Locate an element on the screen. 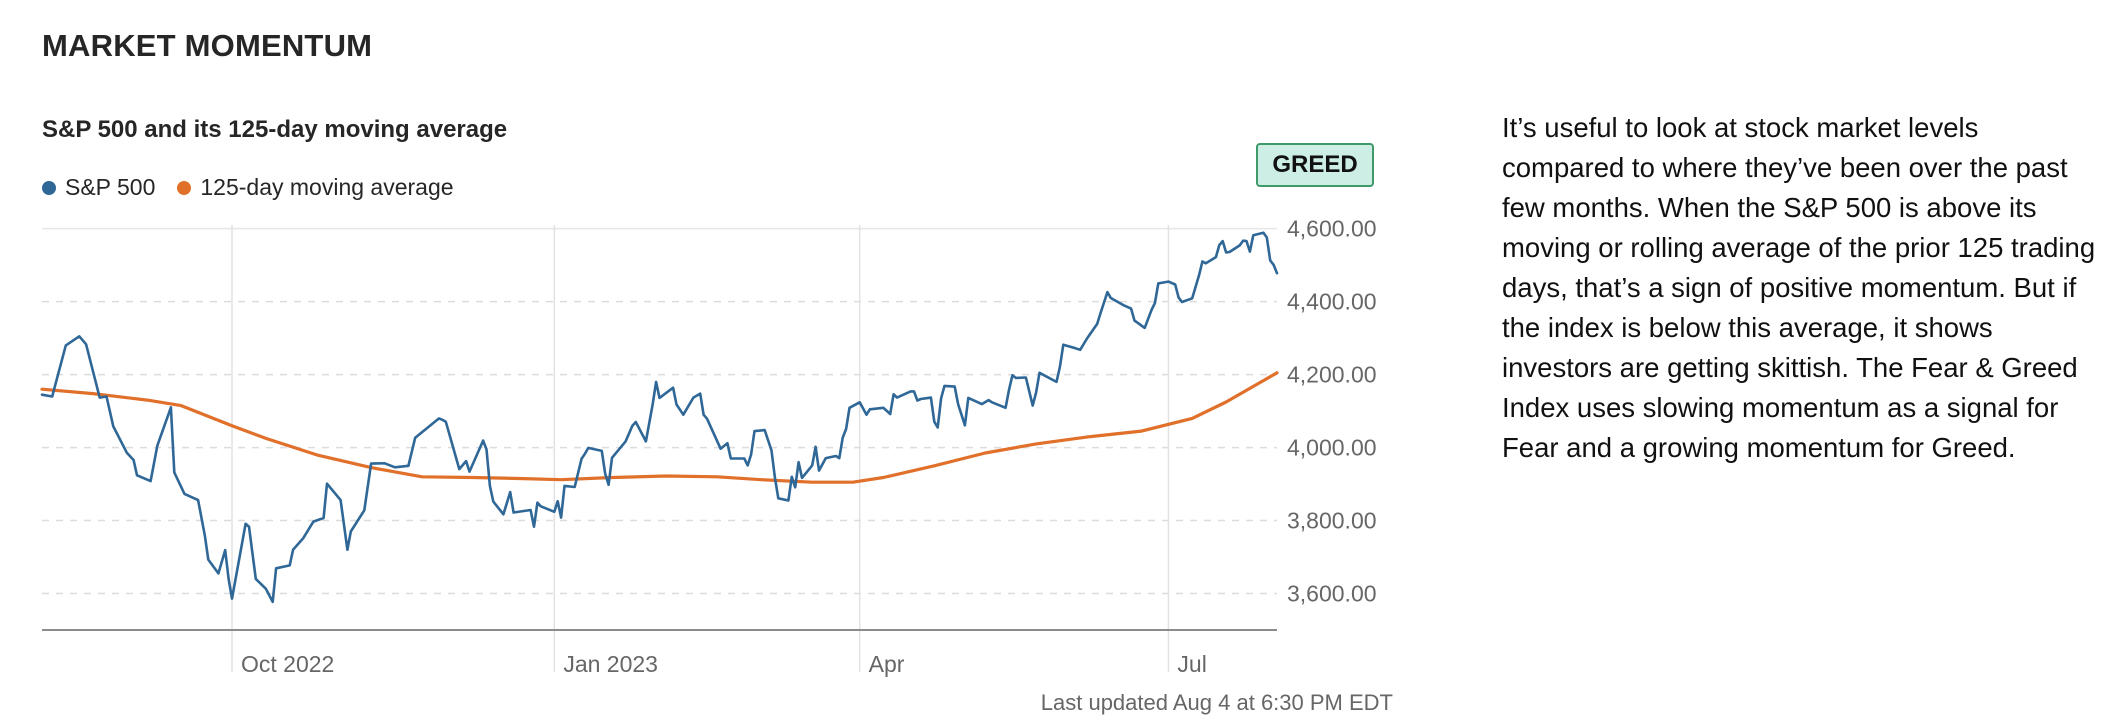  last-updated-text: Last updated Aug 4 at 6:30 PM EDT is located at coordinates (1216, 702).